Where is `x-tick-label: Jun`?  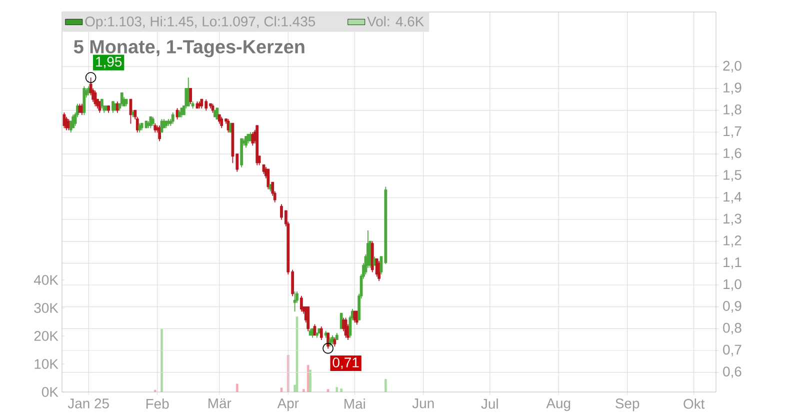
x-tick-label: Jun is located at coordinates (423, 403).